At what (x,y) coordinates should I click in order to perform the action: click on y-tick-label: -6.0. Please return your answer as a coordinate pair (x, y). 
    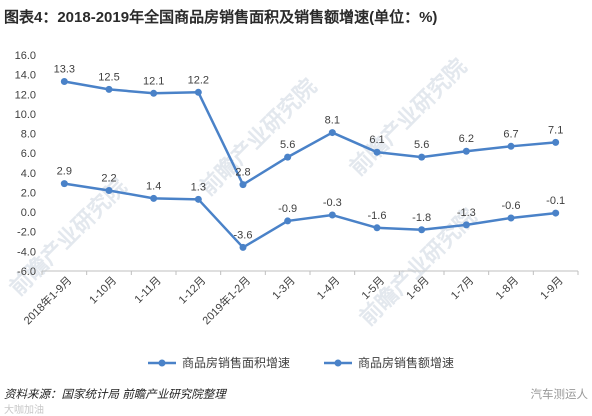
    Looking at the image, I should click on (26, 272).